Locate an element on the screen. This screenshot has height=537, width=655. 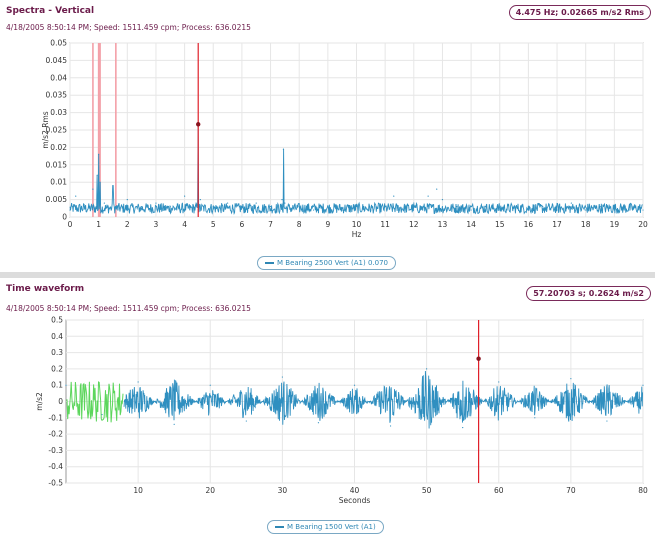
highlighted-segment is located at coordinates (95, 402).